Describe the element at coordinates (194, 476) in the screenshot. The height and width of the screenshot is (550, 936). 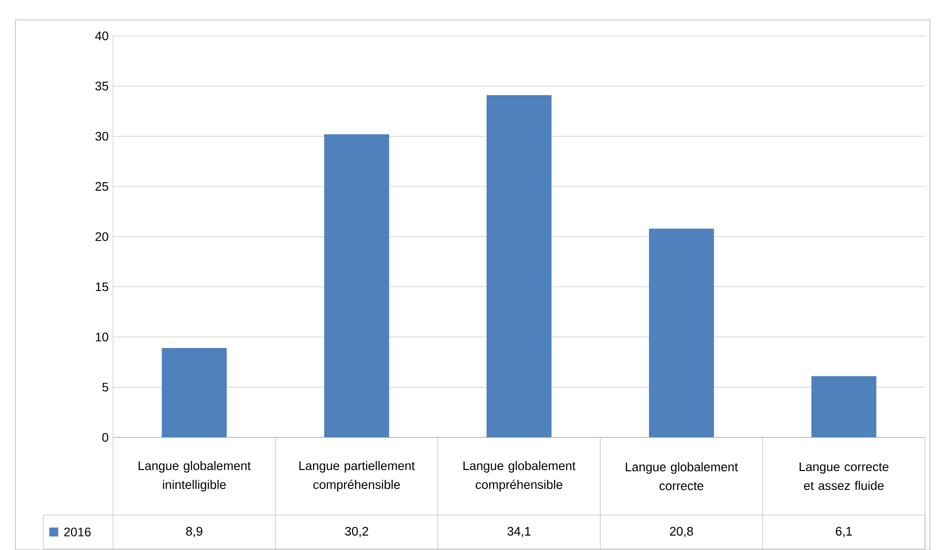
I see `x-tick-label: Langue globalement inintelligible` at that location.